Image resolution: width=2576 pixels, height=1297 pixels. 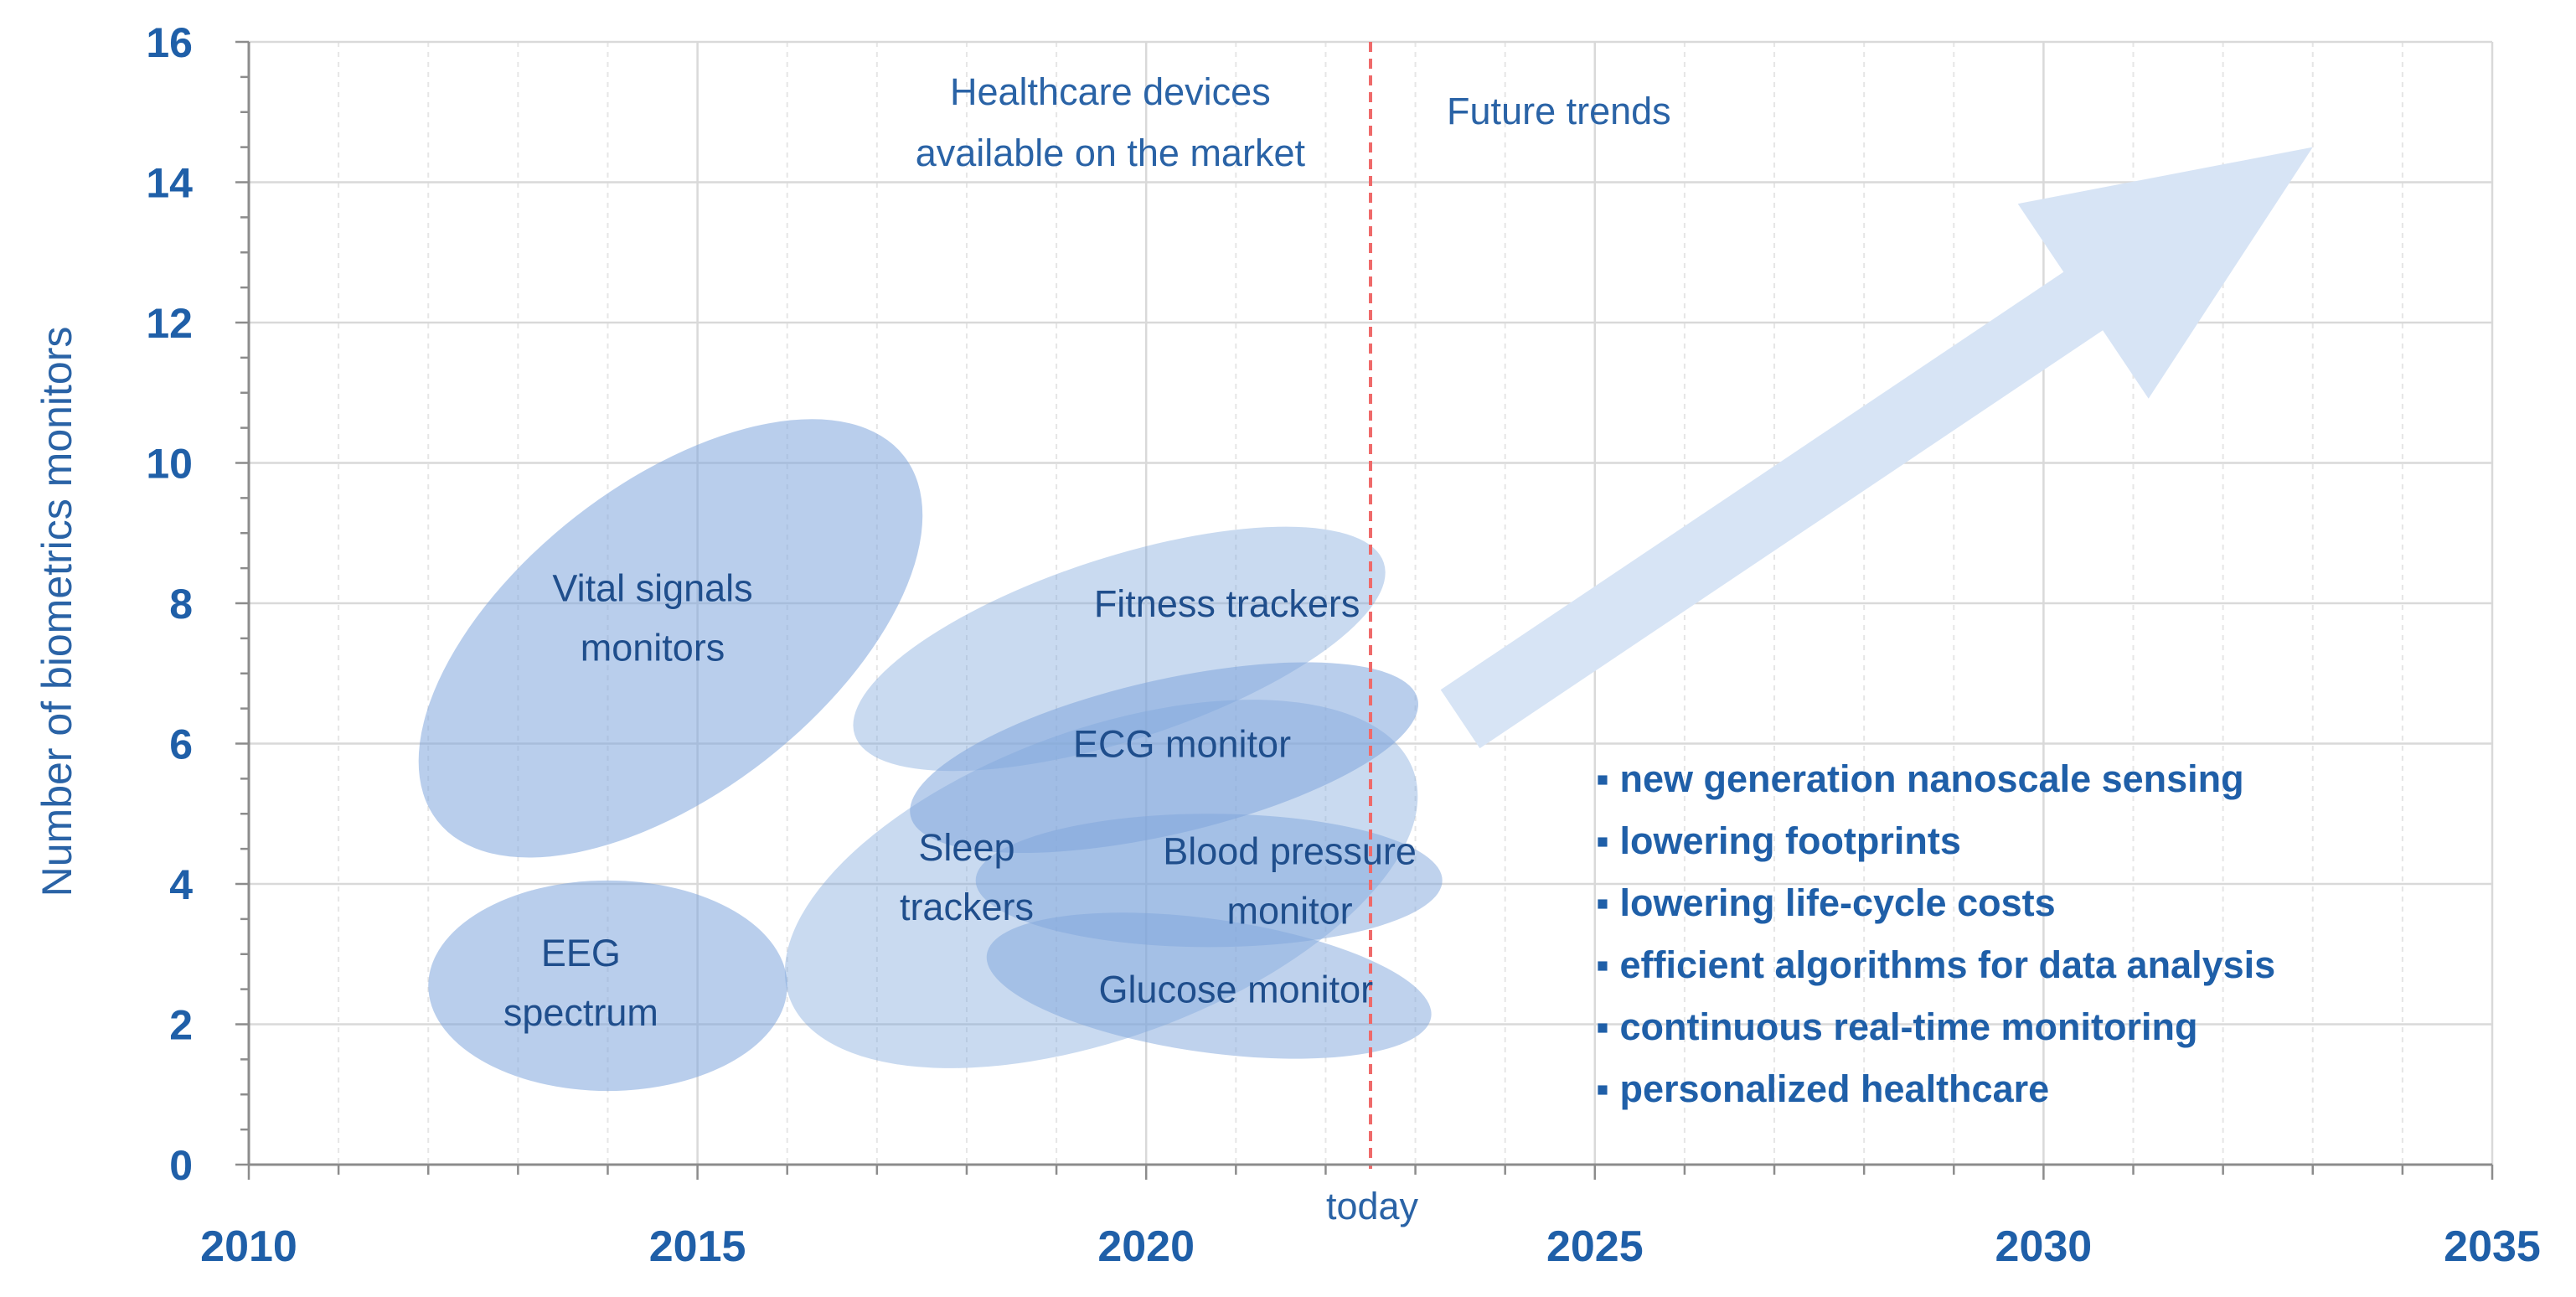 I want to click on y-tick-label: 10, so click(x=169, y=464).